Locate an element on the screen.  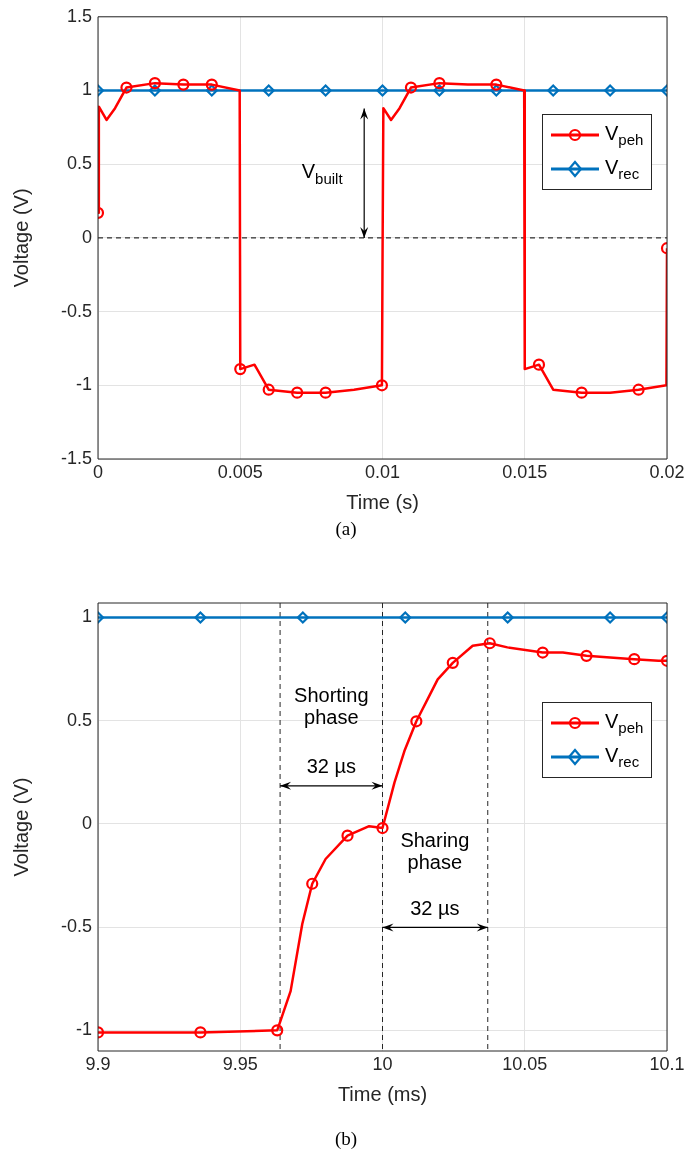
x-tick-label: 0.02 is located at coordinates (667, 471).